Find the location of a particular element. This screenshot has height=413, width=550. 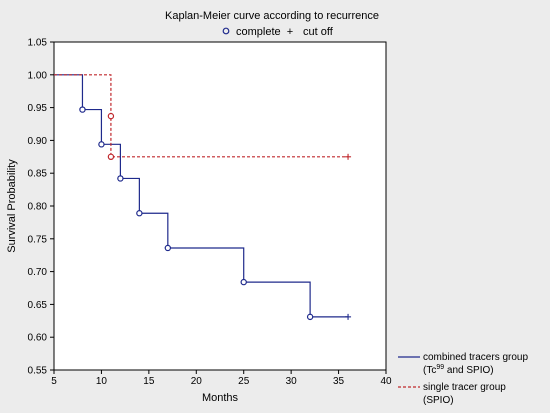

y-tick-label: 0.80 is located at coordinates (38, 207).